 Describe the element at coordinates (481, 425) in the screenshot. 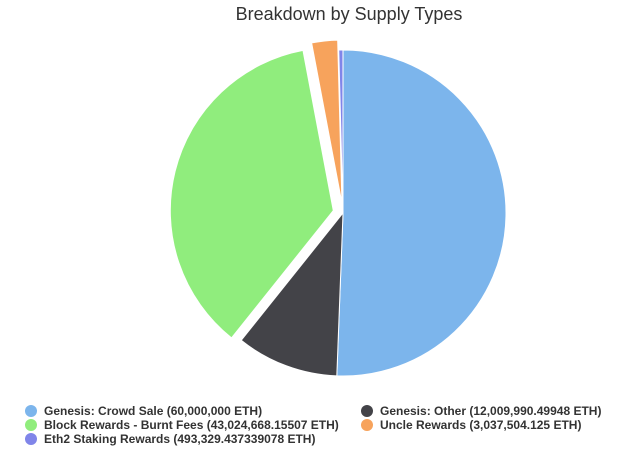

I see `legend-label-uncle-rewards: Uncle Rewards (3,037,504.125 ETH)` at that location.